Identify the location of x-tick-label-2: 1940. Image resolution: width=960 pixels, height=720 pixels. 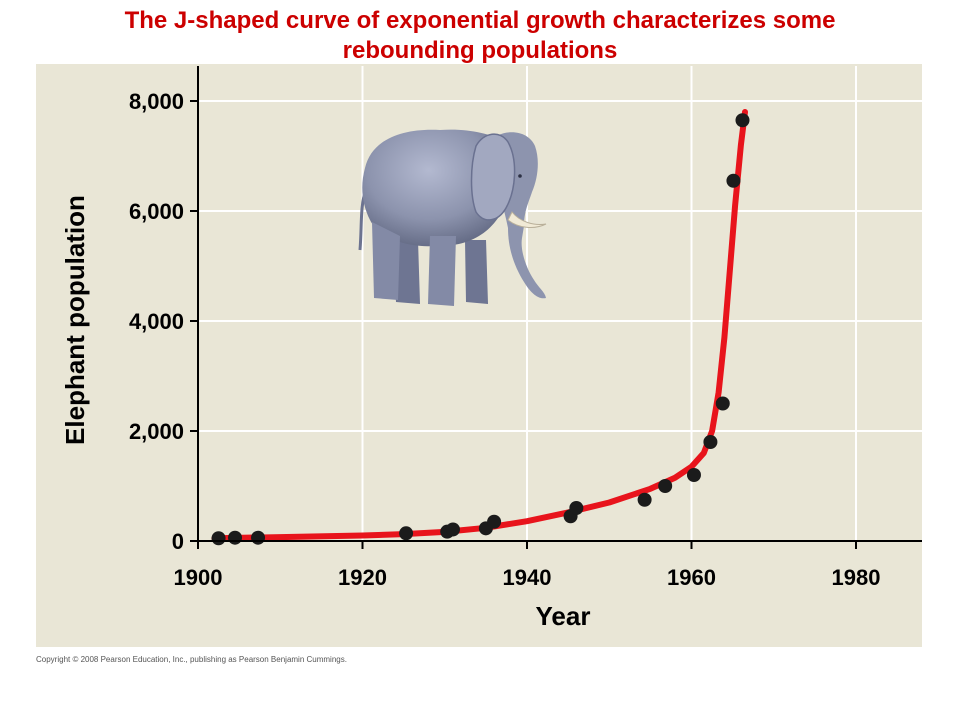
(527, 577).